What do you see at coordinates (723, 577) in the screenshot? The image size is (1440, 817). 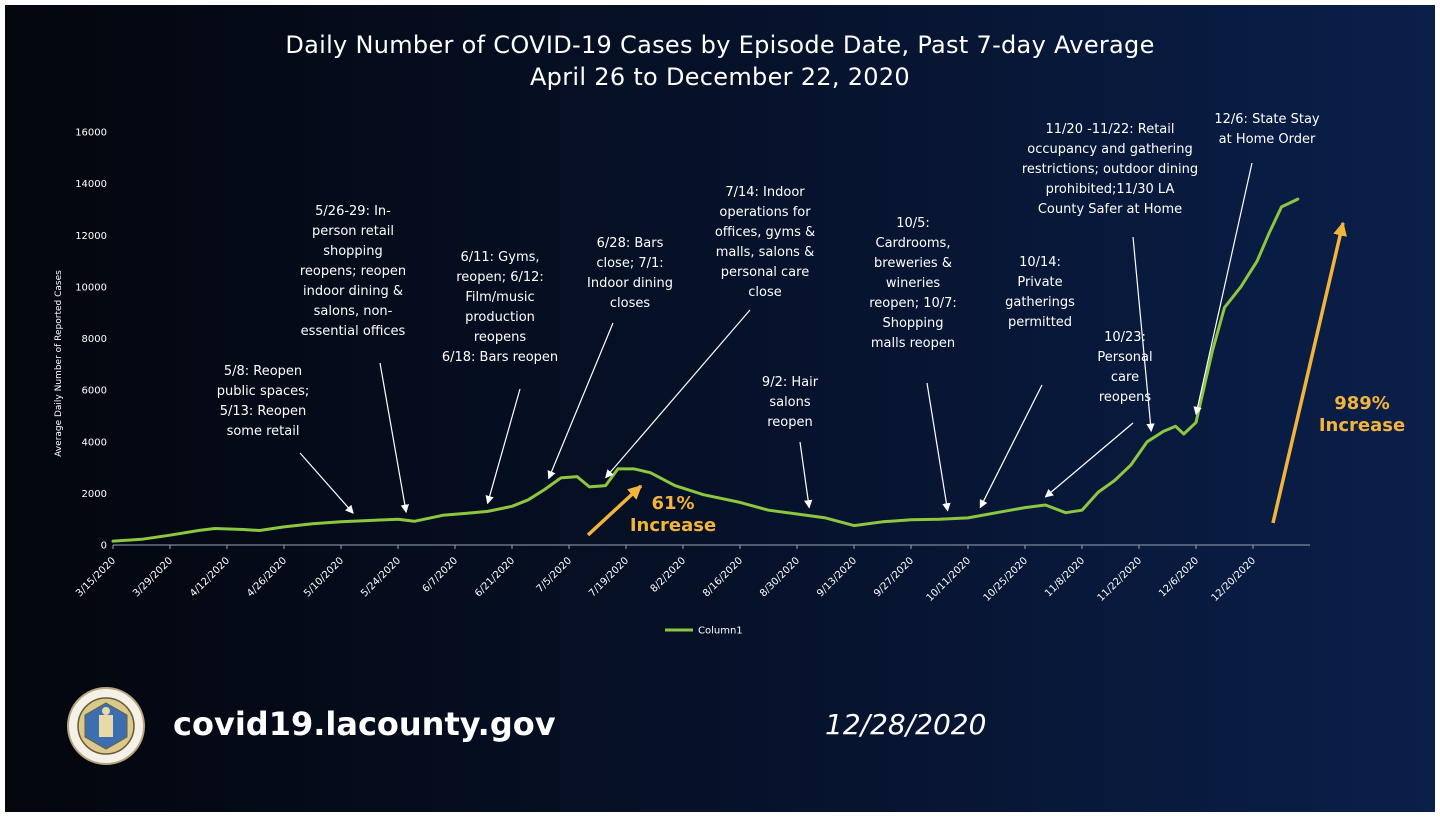 I see `x-tick-label: 8/16/2020` at bounding box center [723, 577].